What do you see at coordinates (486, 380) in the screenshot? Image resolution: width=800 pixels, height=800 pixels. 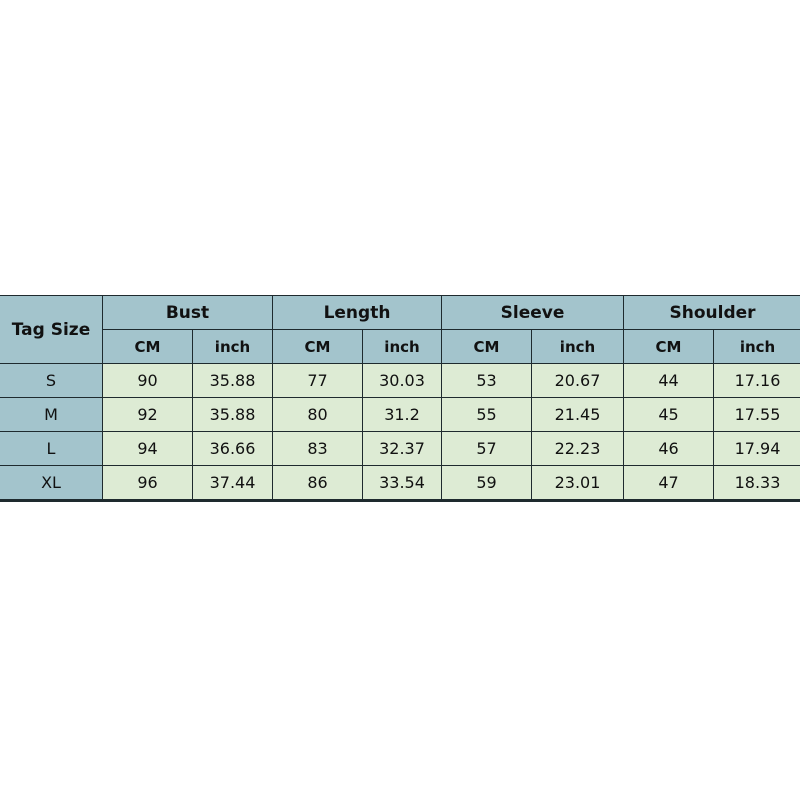 I see `value-cell: 53` at bounding box center [486, 380].